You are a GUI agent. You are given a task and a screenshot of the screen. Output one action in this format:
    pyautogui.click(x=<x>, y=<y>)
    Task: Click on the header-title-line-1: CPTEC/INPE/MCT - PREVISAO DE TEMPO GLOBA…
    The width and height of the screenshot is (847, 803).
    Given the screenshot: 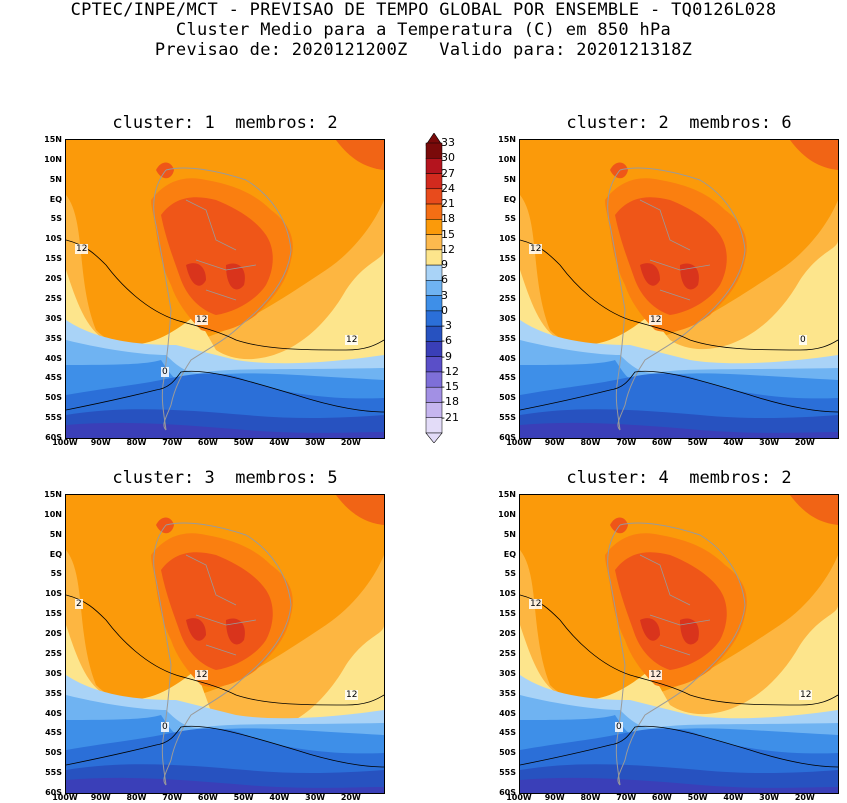 What is the action you would take?
    pyautogui.click(x=423, y=10)
    